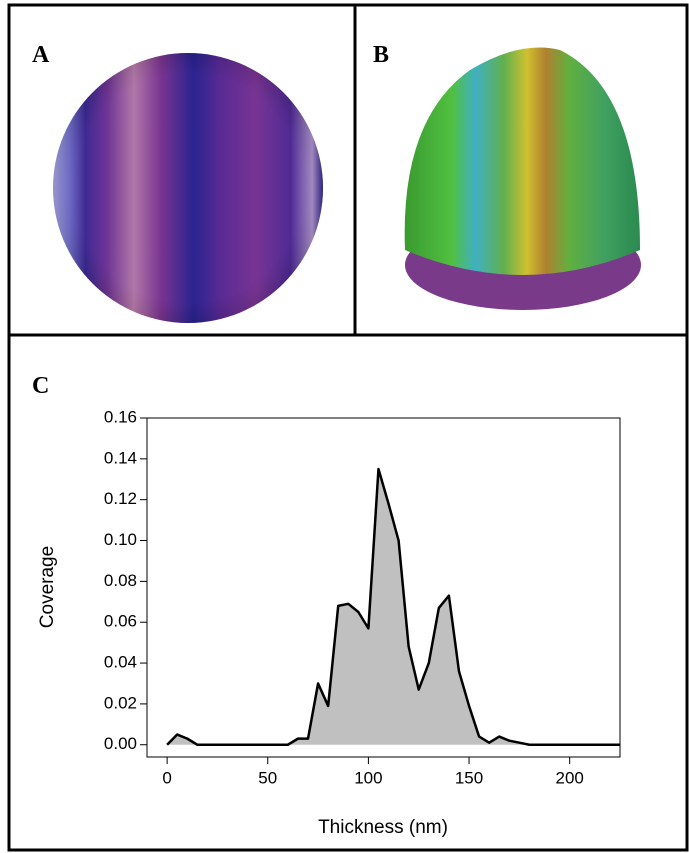 The width and height of the screenshot is (689, 853). I want to click on panel-label: B, so click(381, 55).